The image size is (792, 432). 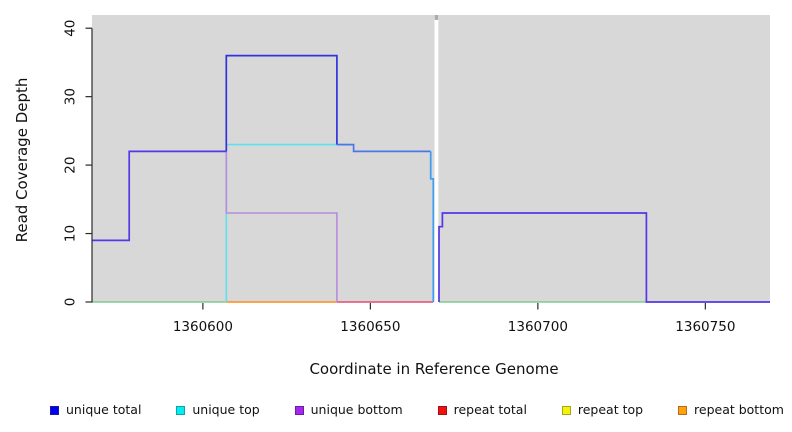 What do you see at coordinates (490, 409) in the screenshot?
I see `legend-label: repeat total` at bounding box center [490, 409].